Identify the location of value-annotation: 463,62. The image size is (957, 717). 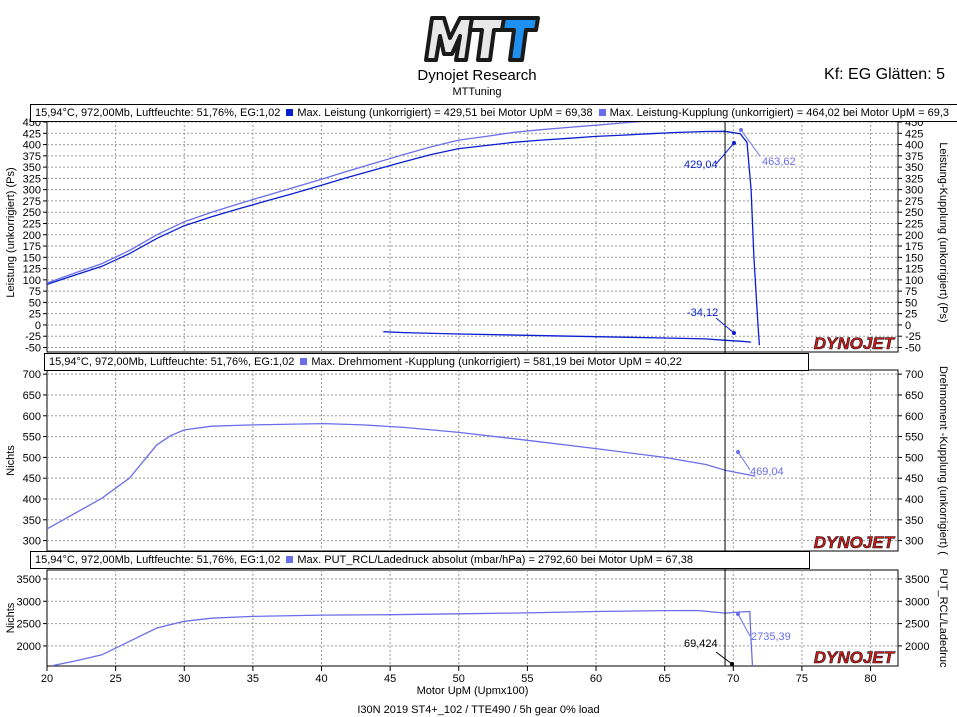
(779, 162).